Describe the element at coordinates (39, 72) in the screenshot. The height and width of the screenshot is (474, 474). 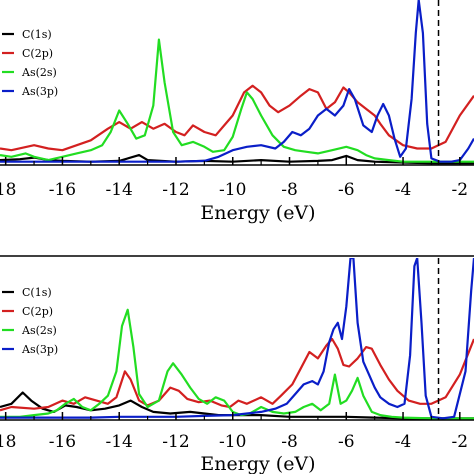
I see `top-legend-label-2: As(2s)` at that location.